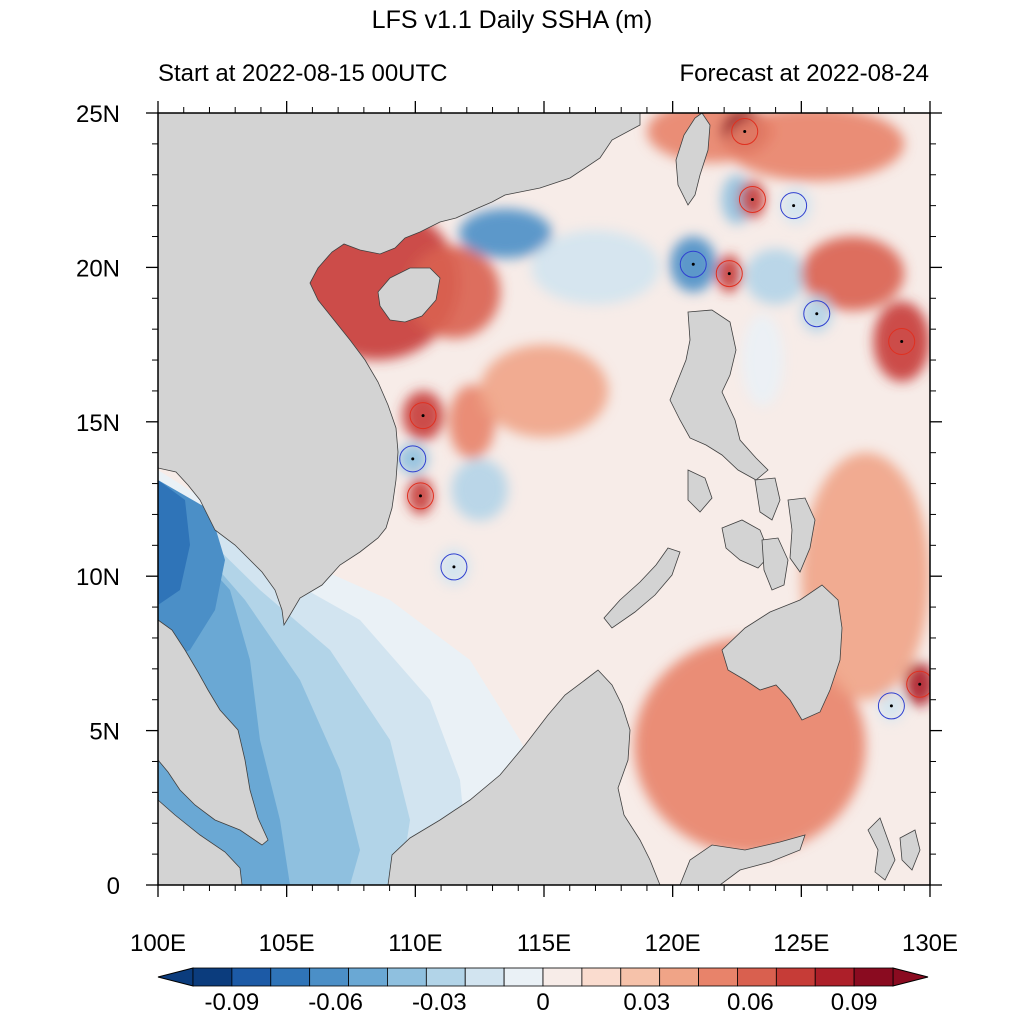 The height and width of the screenshot is (1024, 1024). Describe the element at coordinates (673, 943) in the screenshot. I see `x-tick-label: 120E` at that location.